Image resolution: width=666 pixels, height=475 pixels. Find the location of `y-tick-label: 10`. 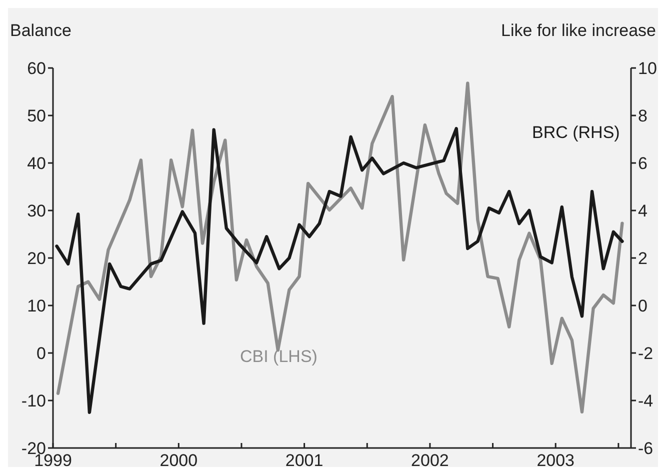

y-tick-label: 10 is located at coordinates (36, 306).